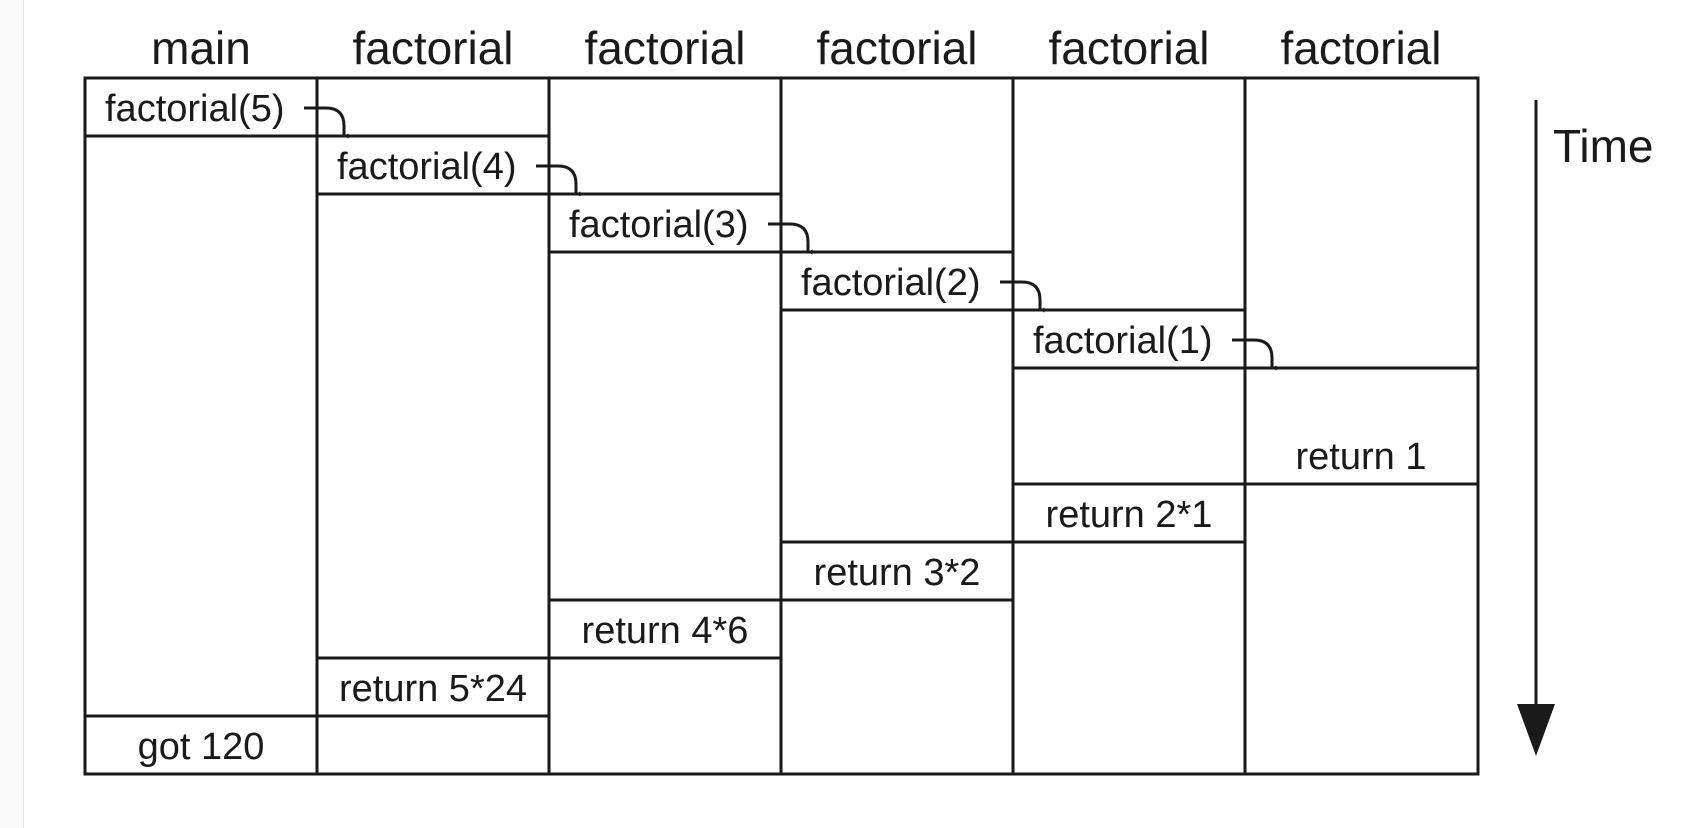 The width and height of the screenshot is (1684, 828). What do you see at coordinates (1585, 428) in the screenshot?
I see `time-axis: Time` at bounding box center [1585, 428].